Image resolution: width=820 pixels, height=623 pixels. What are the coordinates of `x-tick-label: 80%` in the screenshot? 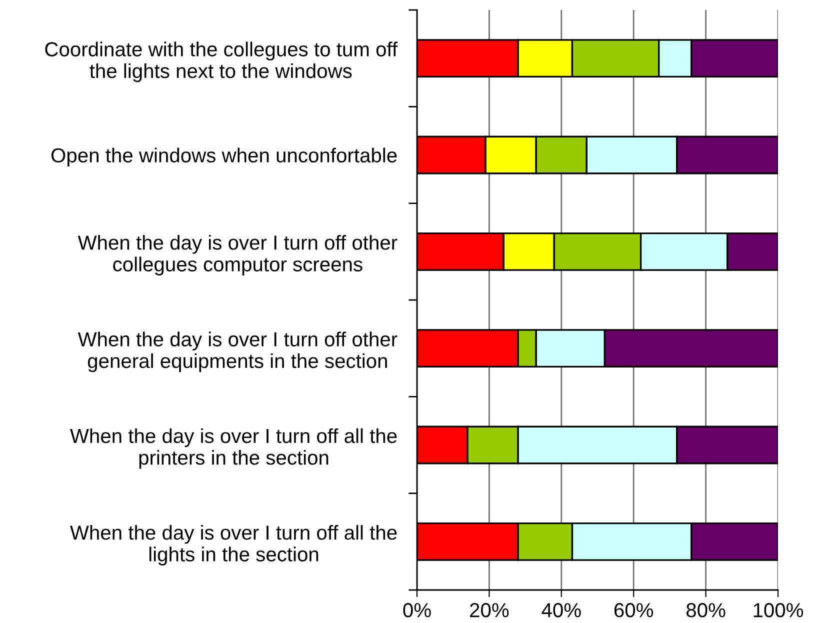 It's located at (706, 610).